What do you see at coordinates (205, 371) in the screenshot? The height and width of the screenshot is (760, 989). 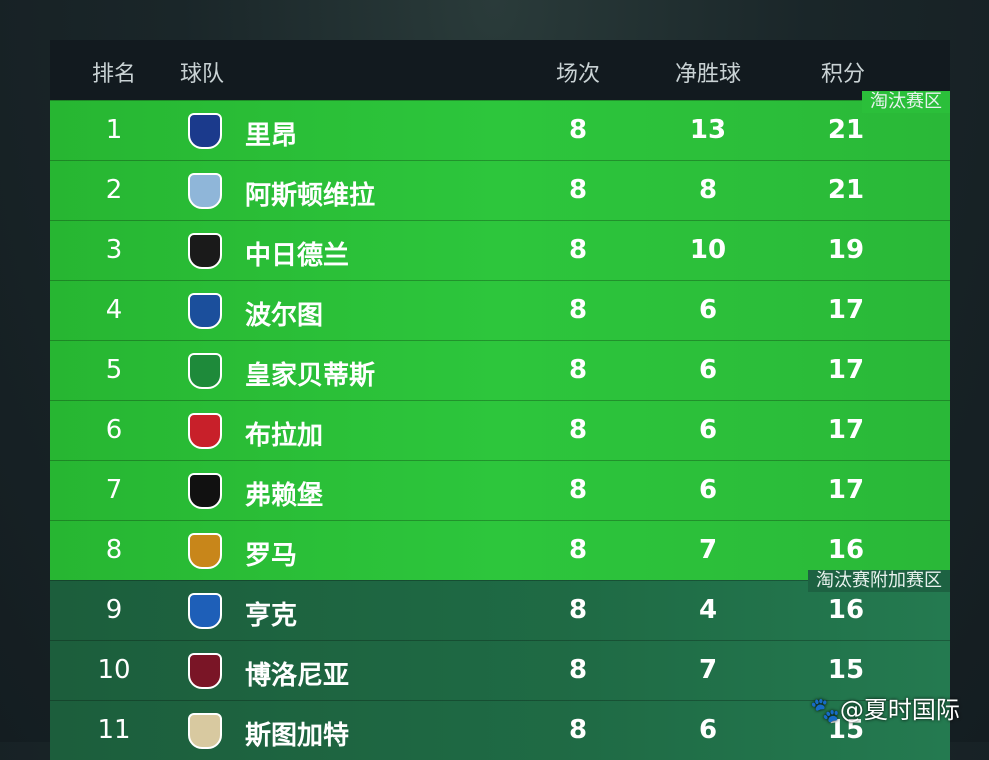 I see `betis-crest-icon` at bounding box center [205, 371].